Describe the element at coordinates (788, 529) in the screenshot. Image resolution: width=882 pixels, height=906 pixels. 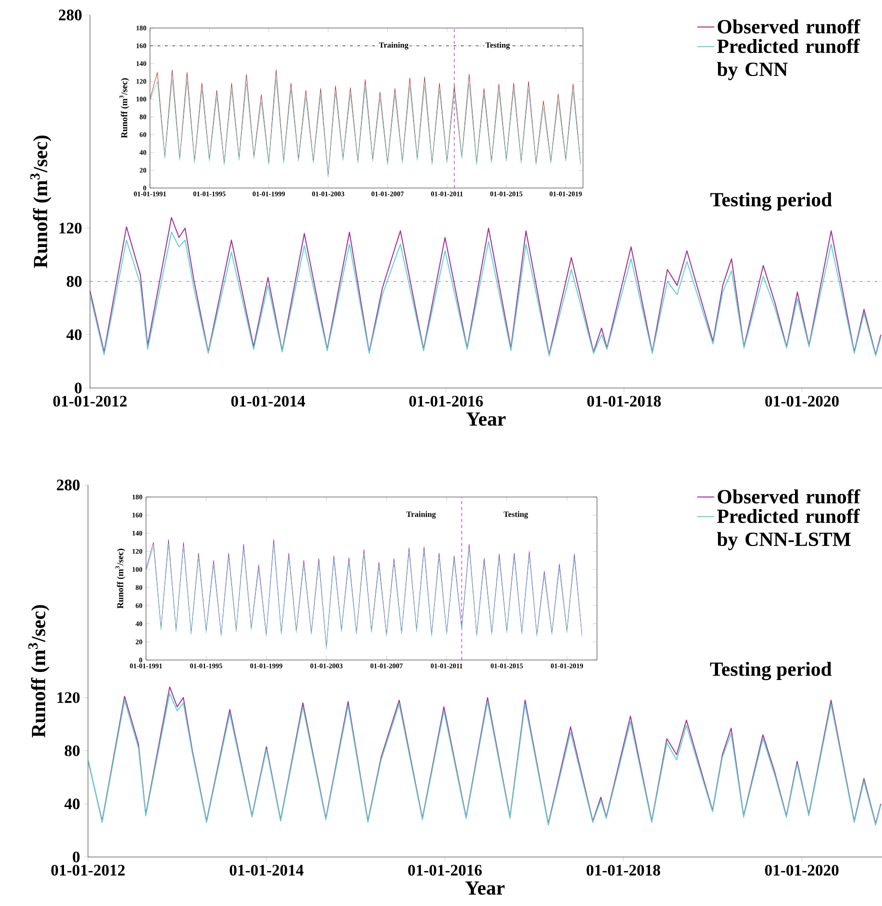
I see `legend-label: Predicted runoff by CNN-LSTM` at that location.